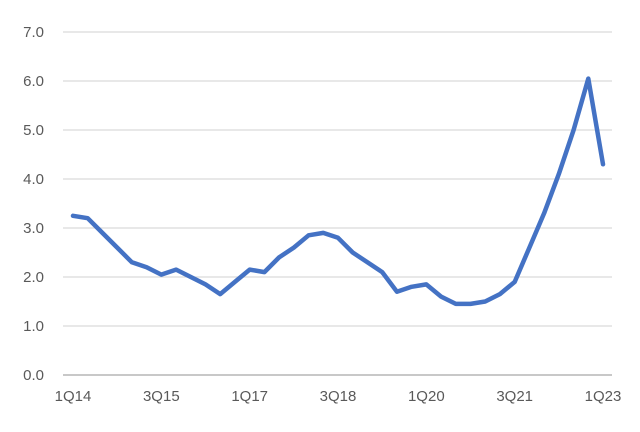  Describe the element at coordinates (33, 375) in the screenshot. I see `y-tick-label: 0.0` at that location.